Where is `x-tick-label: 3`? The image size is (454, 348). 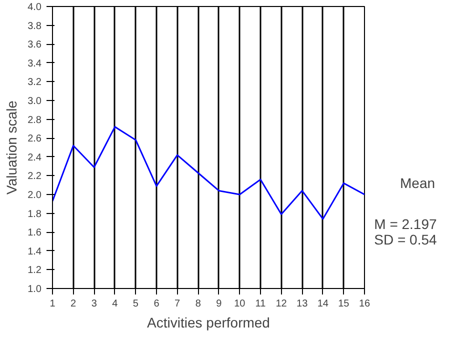
x-tick-label: 3 is located at coordinates (94, 304).